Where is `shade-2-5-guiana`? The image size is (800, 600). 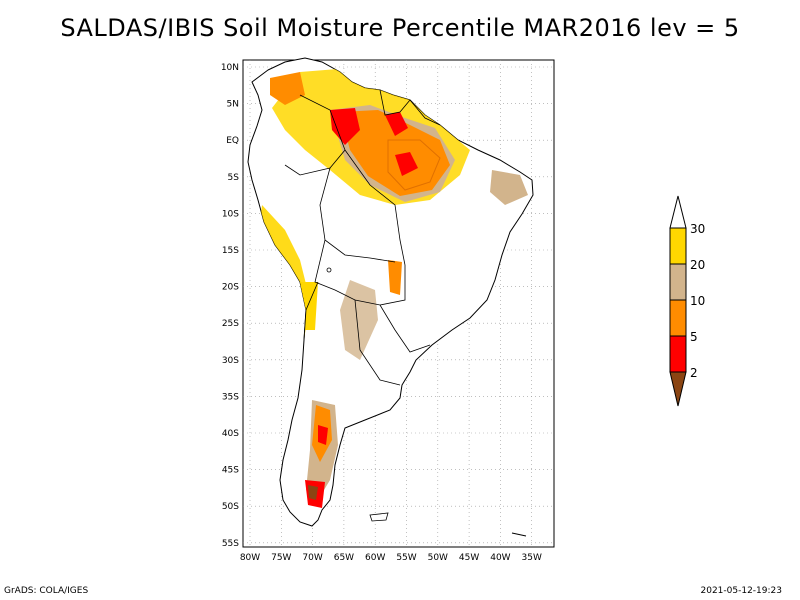 shade-2-5-guiana is located at coordinates (396, 124).